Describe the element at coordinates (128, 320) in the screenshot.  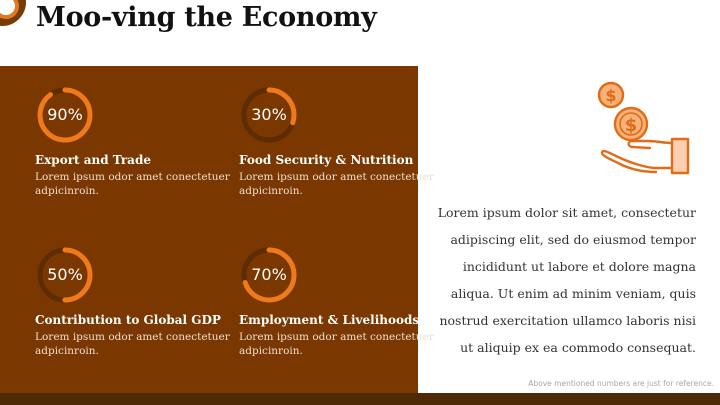
I see `metric-title: Contribution to Global GDP` at that location.